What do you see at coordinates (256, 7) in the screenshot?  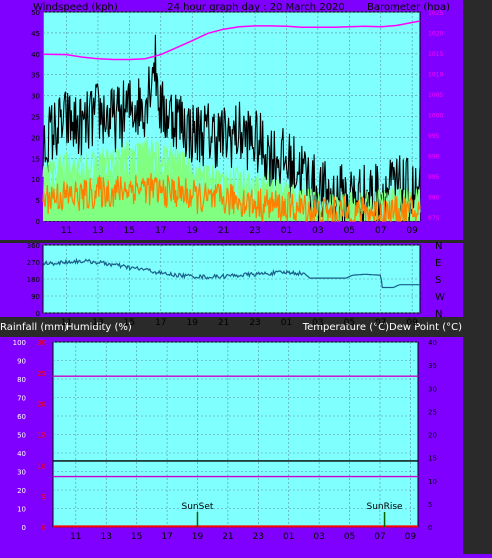 I see `panel1-title: 24 hour graph day : 20 March 2020` at bounding box center [256, 7].